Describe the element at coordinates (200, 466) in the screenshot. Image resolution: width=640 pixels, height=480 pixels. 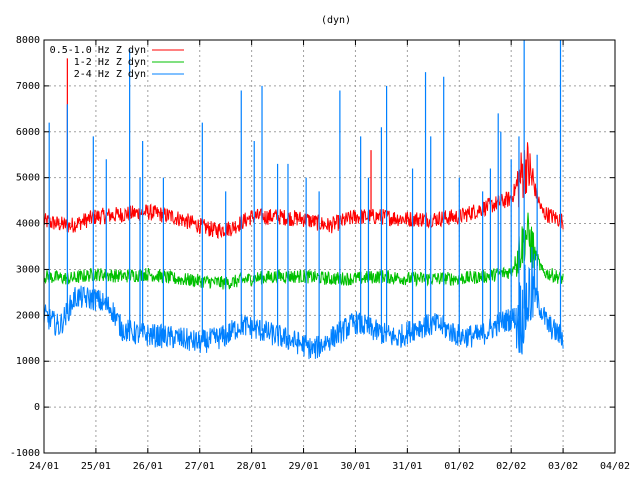
I see `x-tick-label: 27/01` at that location.